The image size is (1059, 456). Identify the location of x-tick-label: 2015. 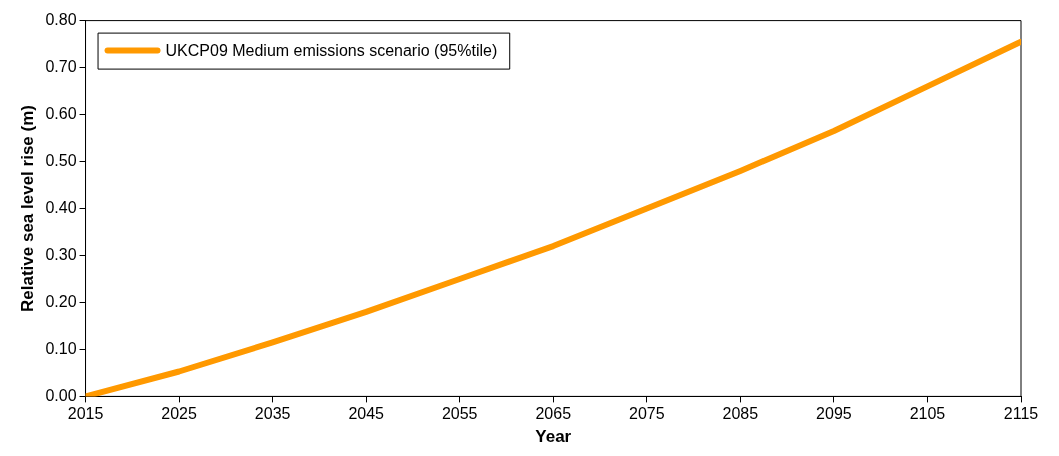
(85, 414).